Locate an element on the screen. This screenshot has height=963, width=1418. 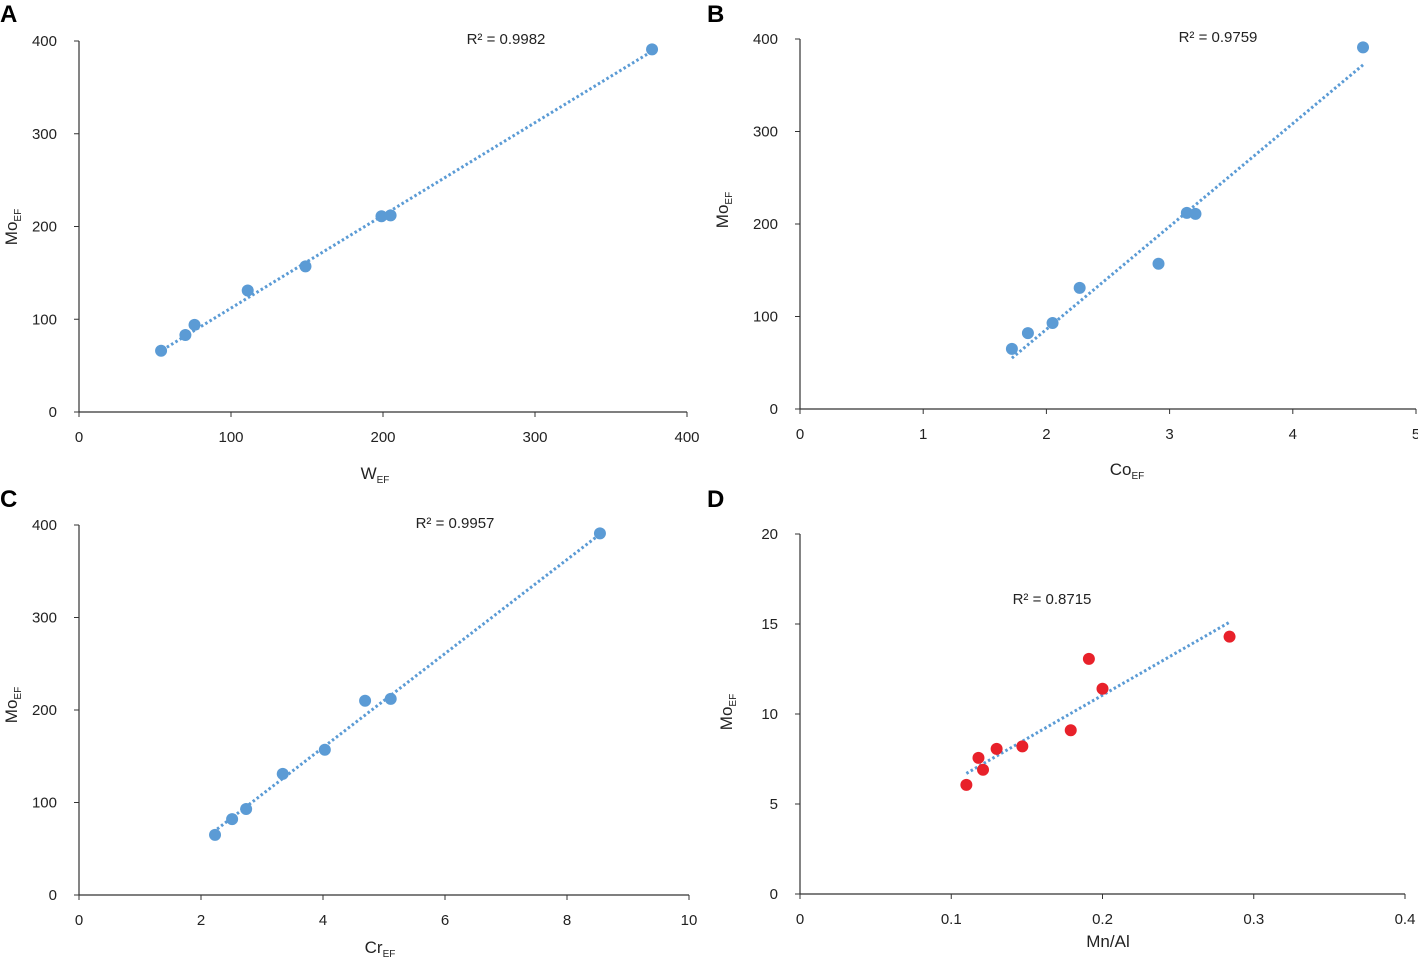
panel-letter: D is located at coordinates (715, 499).